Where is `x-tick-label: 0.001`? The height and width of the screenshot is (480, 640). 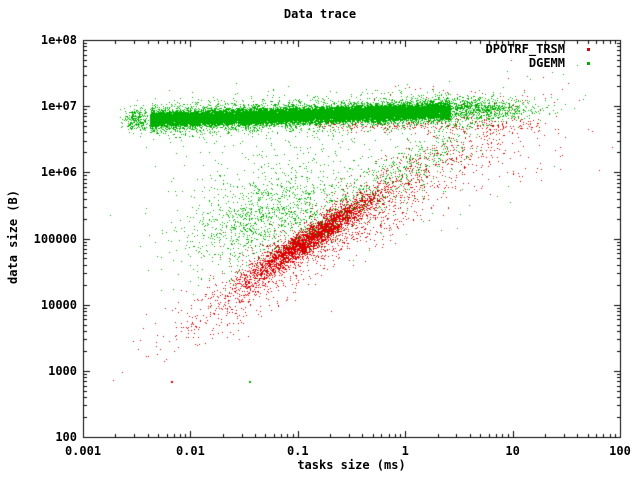
x-tick-label: 0.001 is located at coordinates (83, 451).